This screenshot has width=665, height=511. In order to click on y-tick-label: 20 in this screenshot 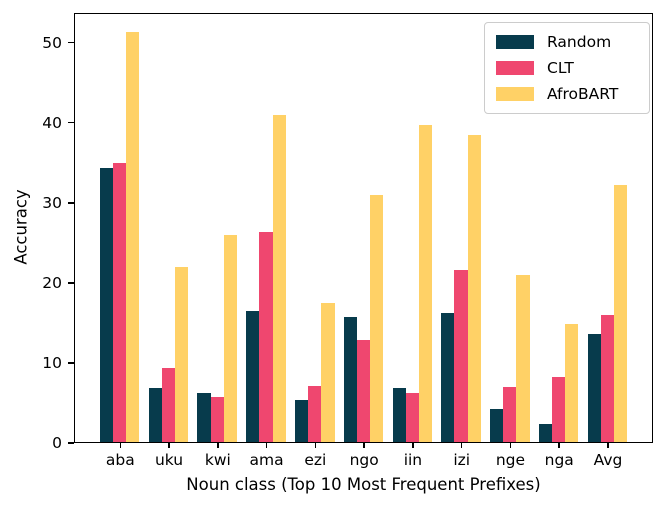, I will do `click(52, 282)`.